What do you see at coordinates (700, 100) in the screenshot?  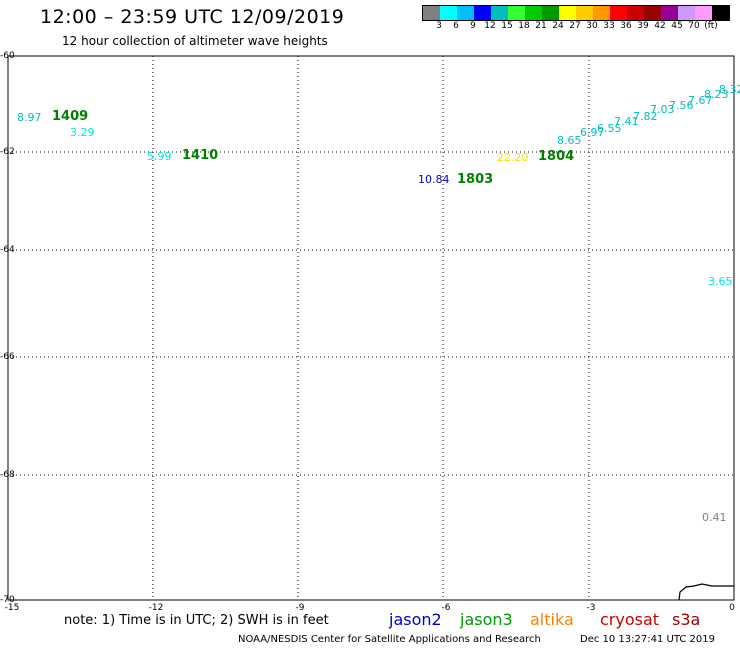 I see `swh-label: 7.67` at bounding box center [700, 100].